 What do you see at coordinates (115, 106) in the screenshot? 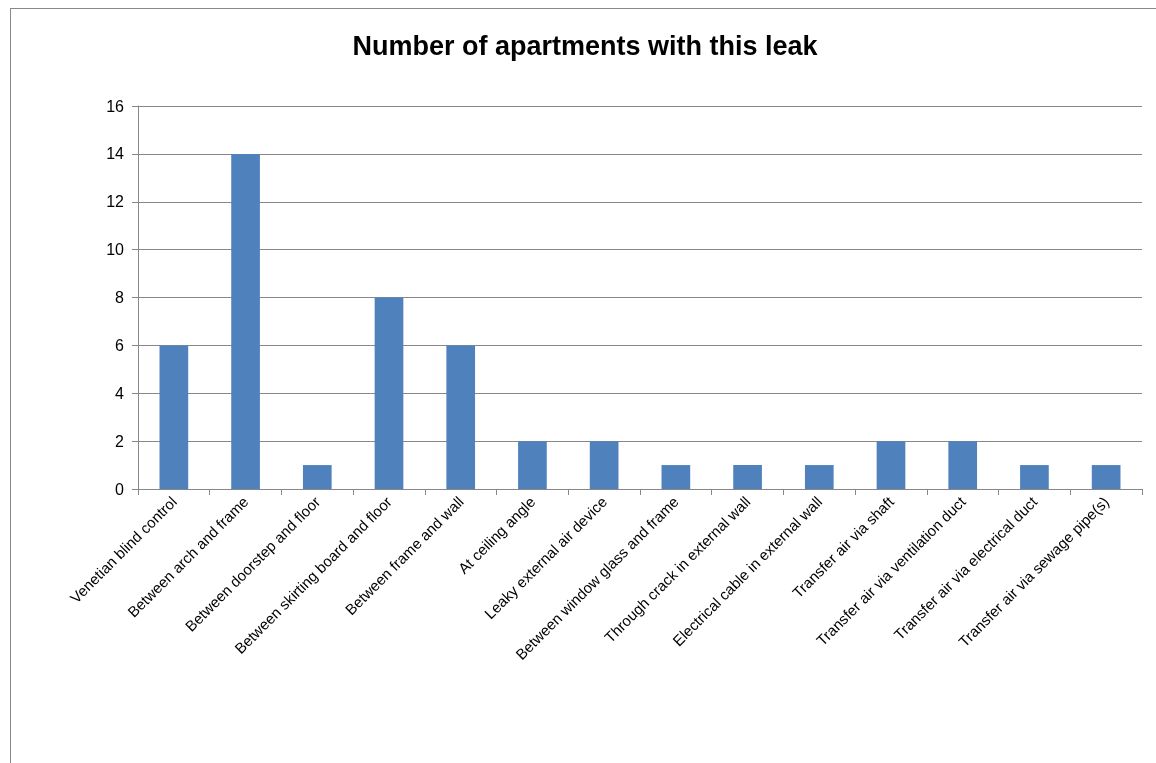
I see `y-tick-label: 16` at bounding box center [115, 106].